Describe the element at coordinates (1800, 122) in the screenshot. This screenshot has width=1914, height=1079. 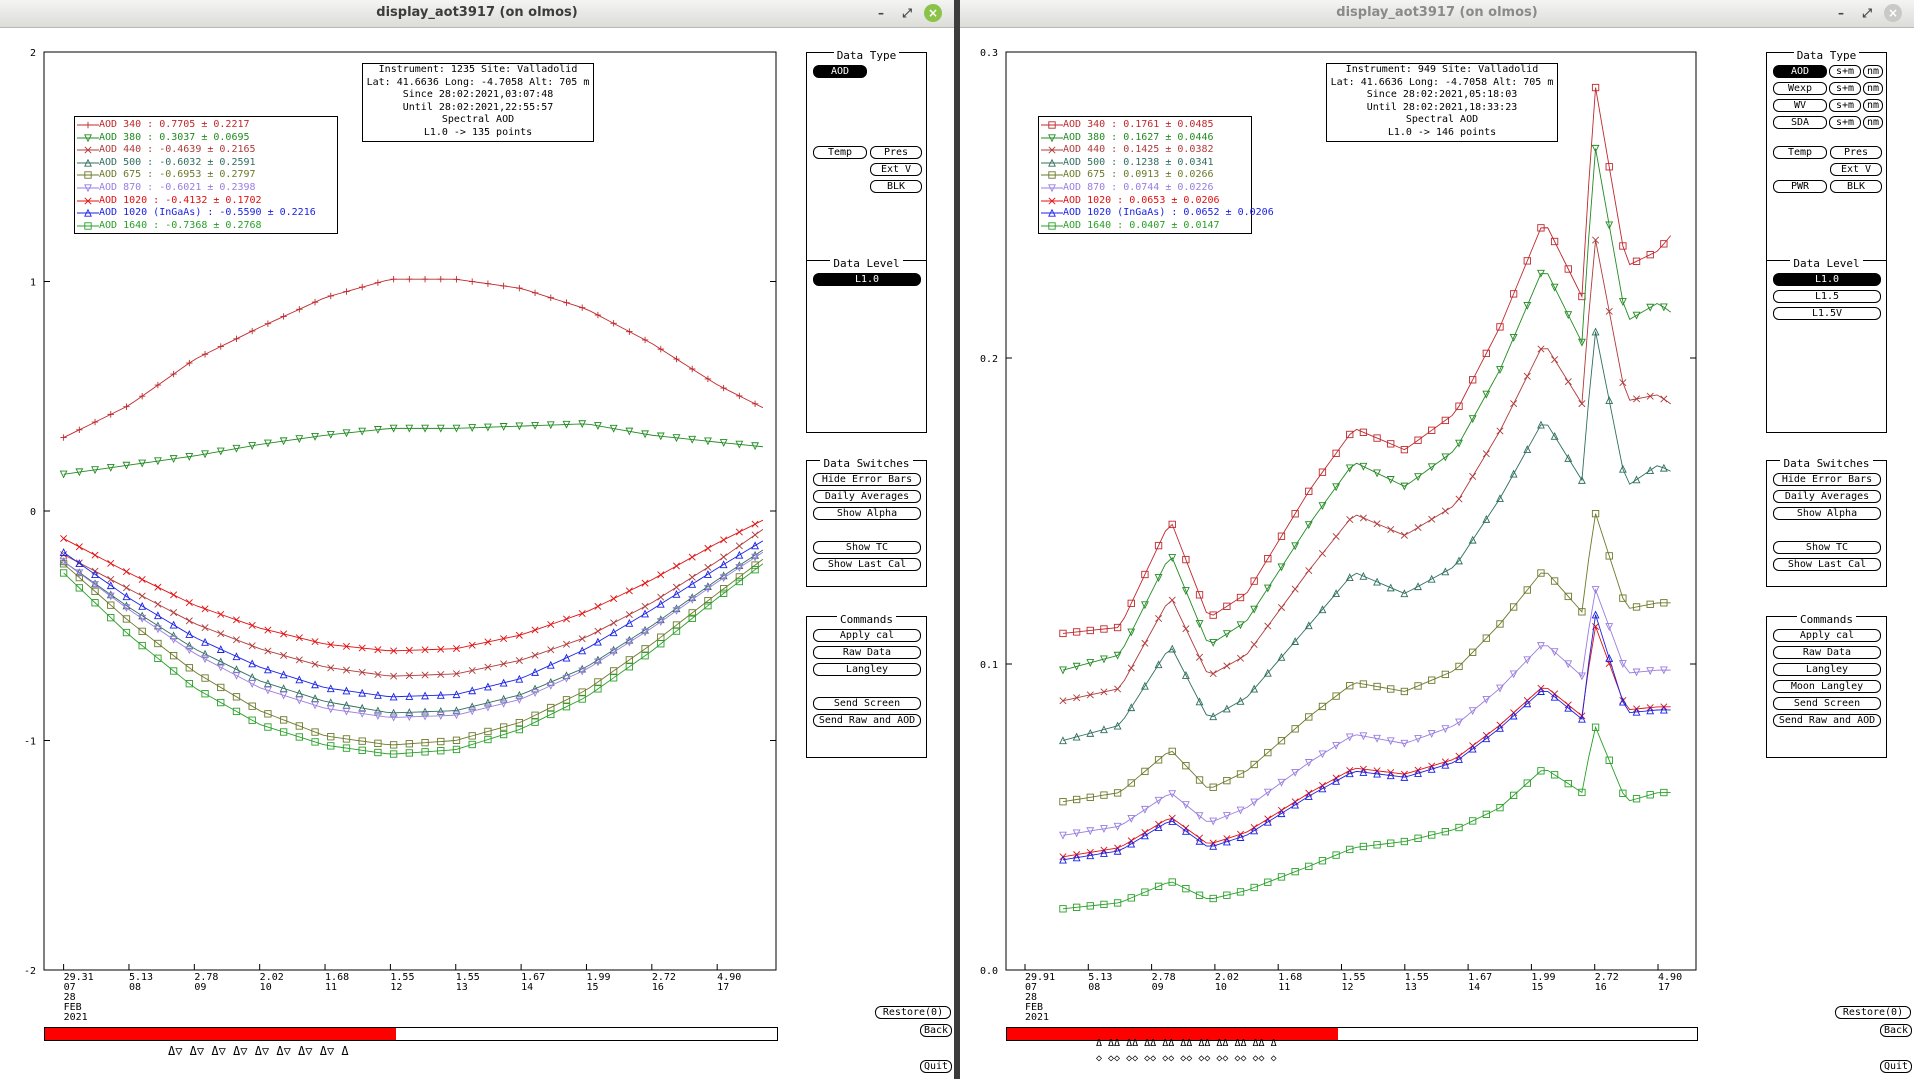
I see `right-sda-button: SDA` at that location.